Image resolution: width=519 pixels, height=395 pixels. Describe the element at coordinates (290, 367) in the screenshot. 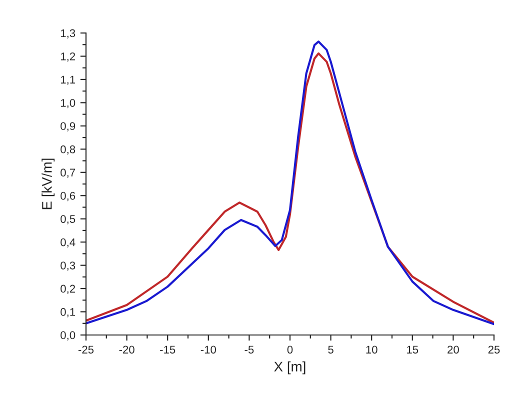

I see `x-axis-title: X [m]` at that location.